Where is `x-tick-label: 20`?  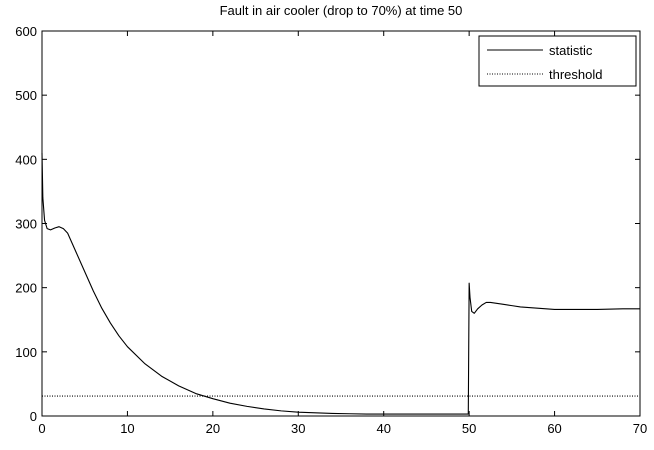
x-tick-label: 20 is located at coordinates (213, 428).